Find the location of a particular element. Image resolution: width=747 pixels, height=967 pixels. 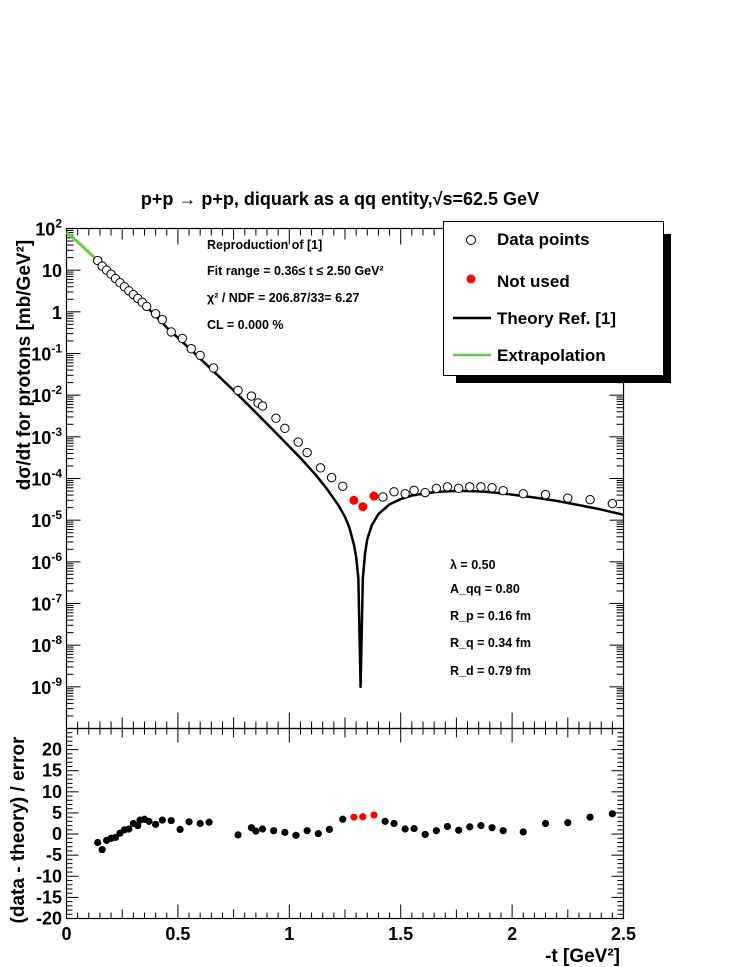

top-y-tick-label: 10⁻⁵ is located at coordinates (46, 519).